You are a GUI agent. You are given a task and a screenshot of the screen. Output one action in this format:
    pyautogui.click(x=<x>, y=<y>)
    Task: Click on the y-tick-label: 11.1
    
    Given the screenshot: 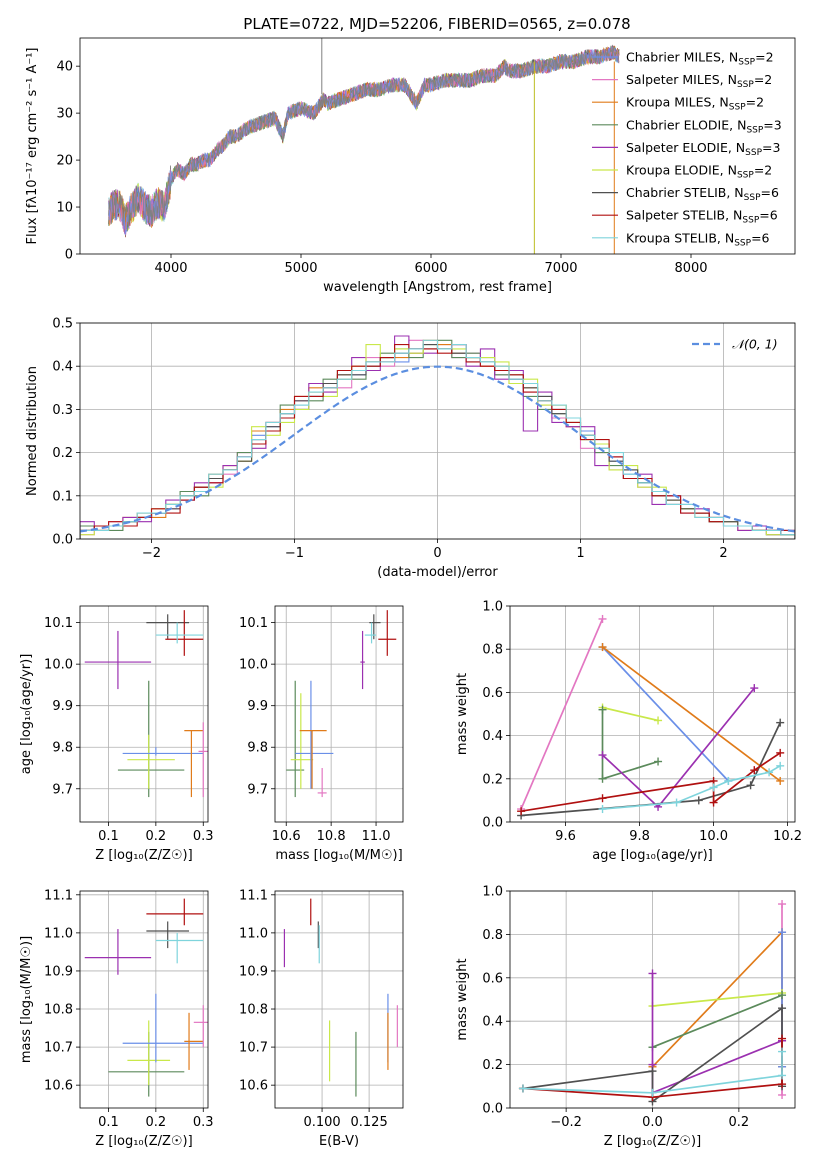 What is the action you would take?
    pyautogui.click(x=58, y=895)
    